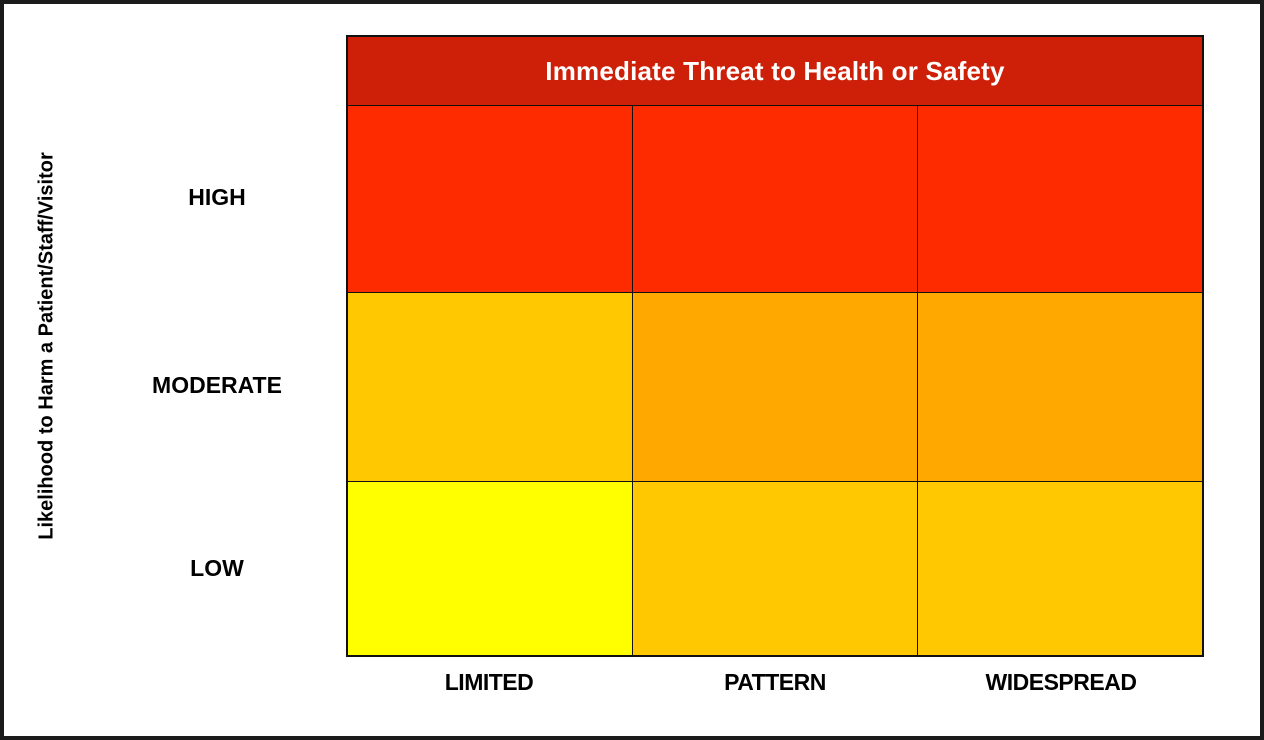 The image size is (1264, 740). Describe the element at coordinates (775, 199) in the screenshot. I see `matrix-cell-high-pattern` at that location.